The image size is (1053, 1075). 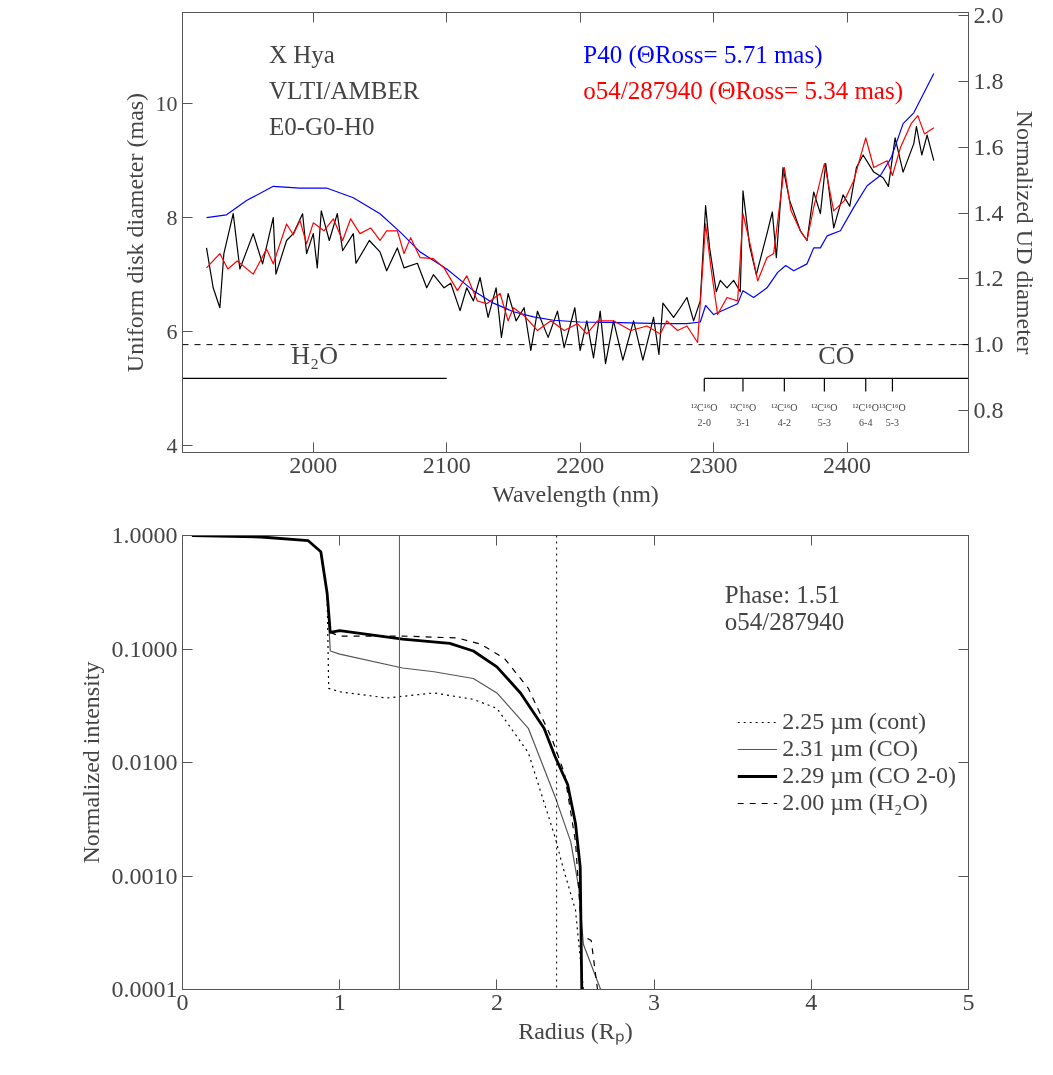 I want to click on y2-axis-title: Normalized UD diameter, so click(x=1024, y=232).